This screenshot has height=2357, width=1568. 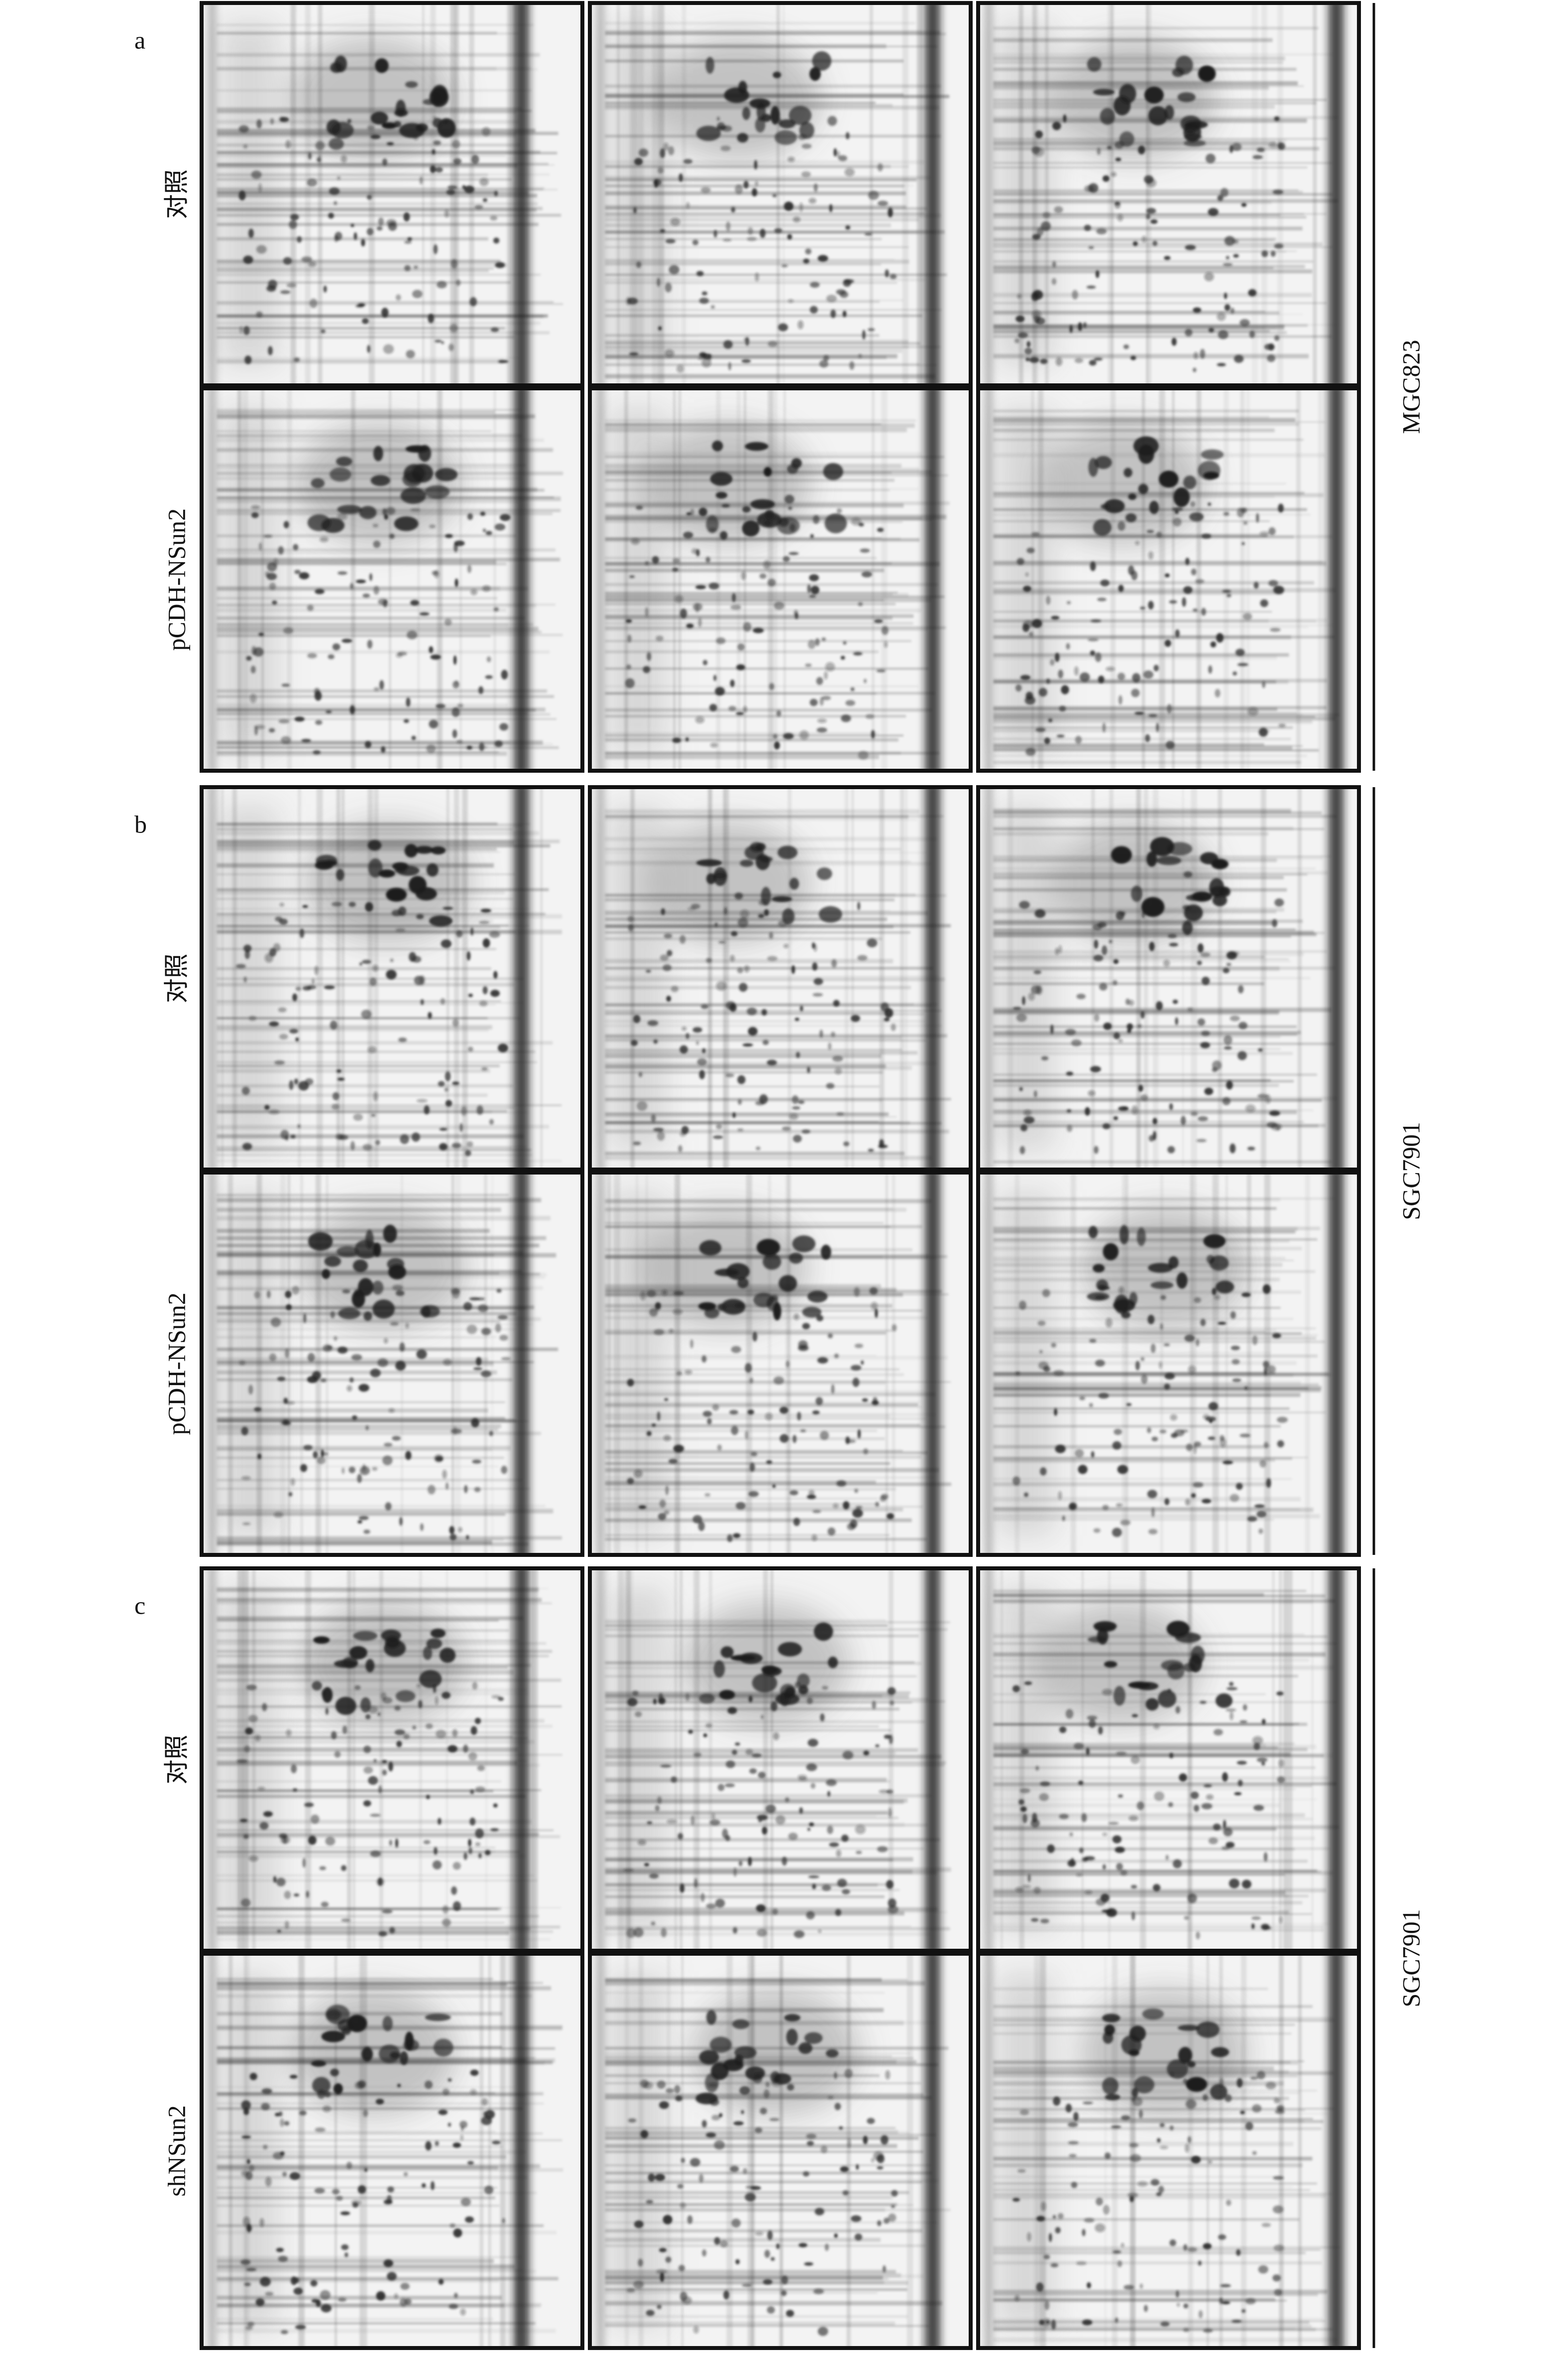 What do you see at coordinates (1149, 214) in the screenshot?
I see `spot-layer` at bounding box center [1149, 214].